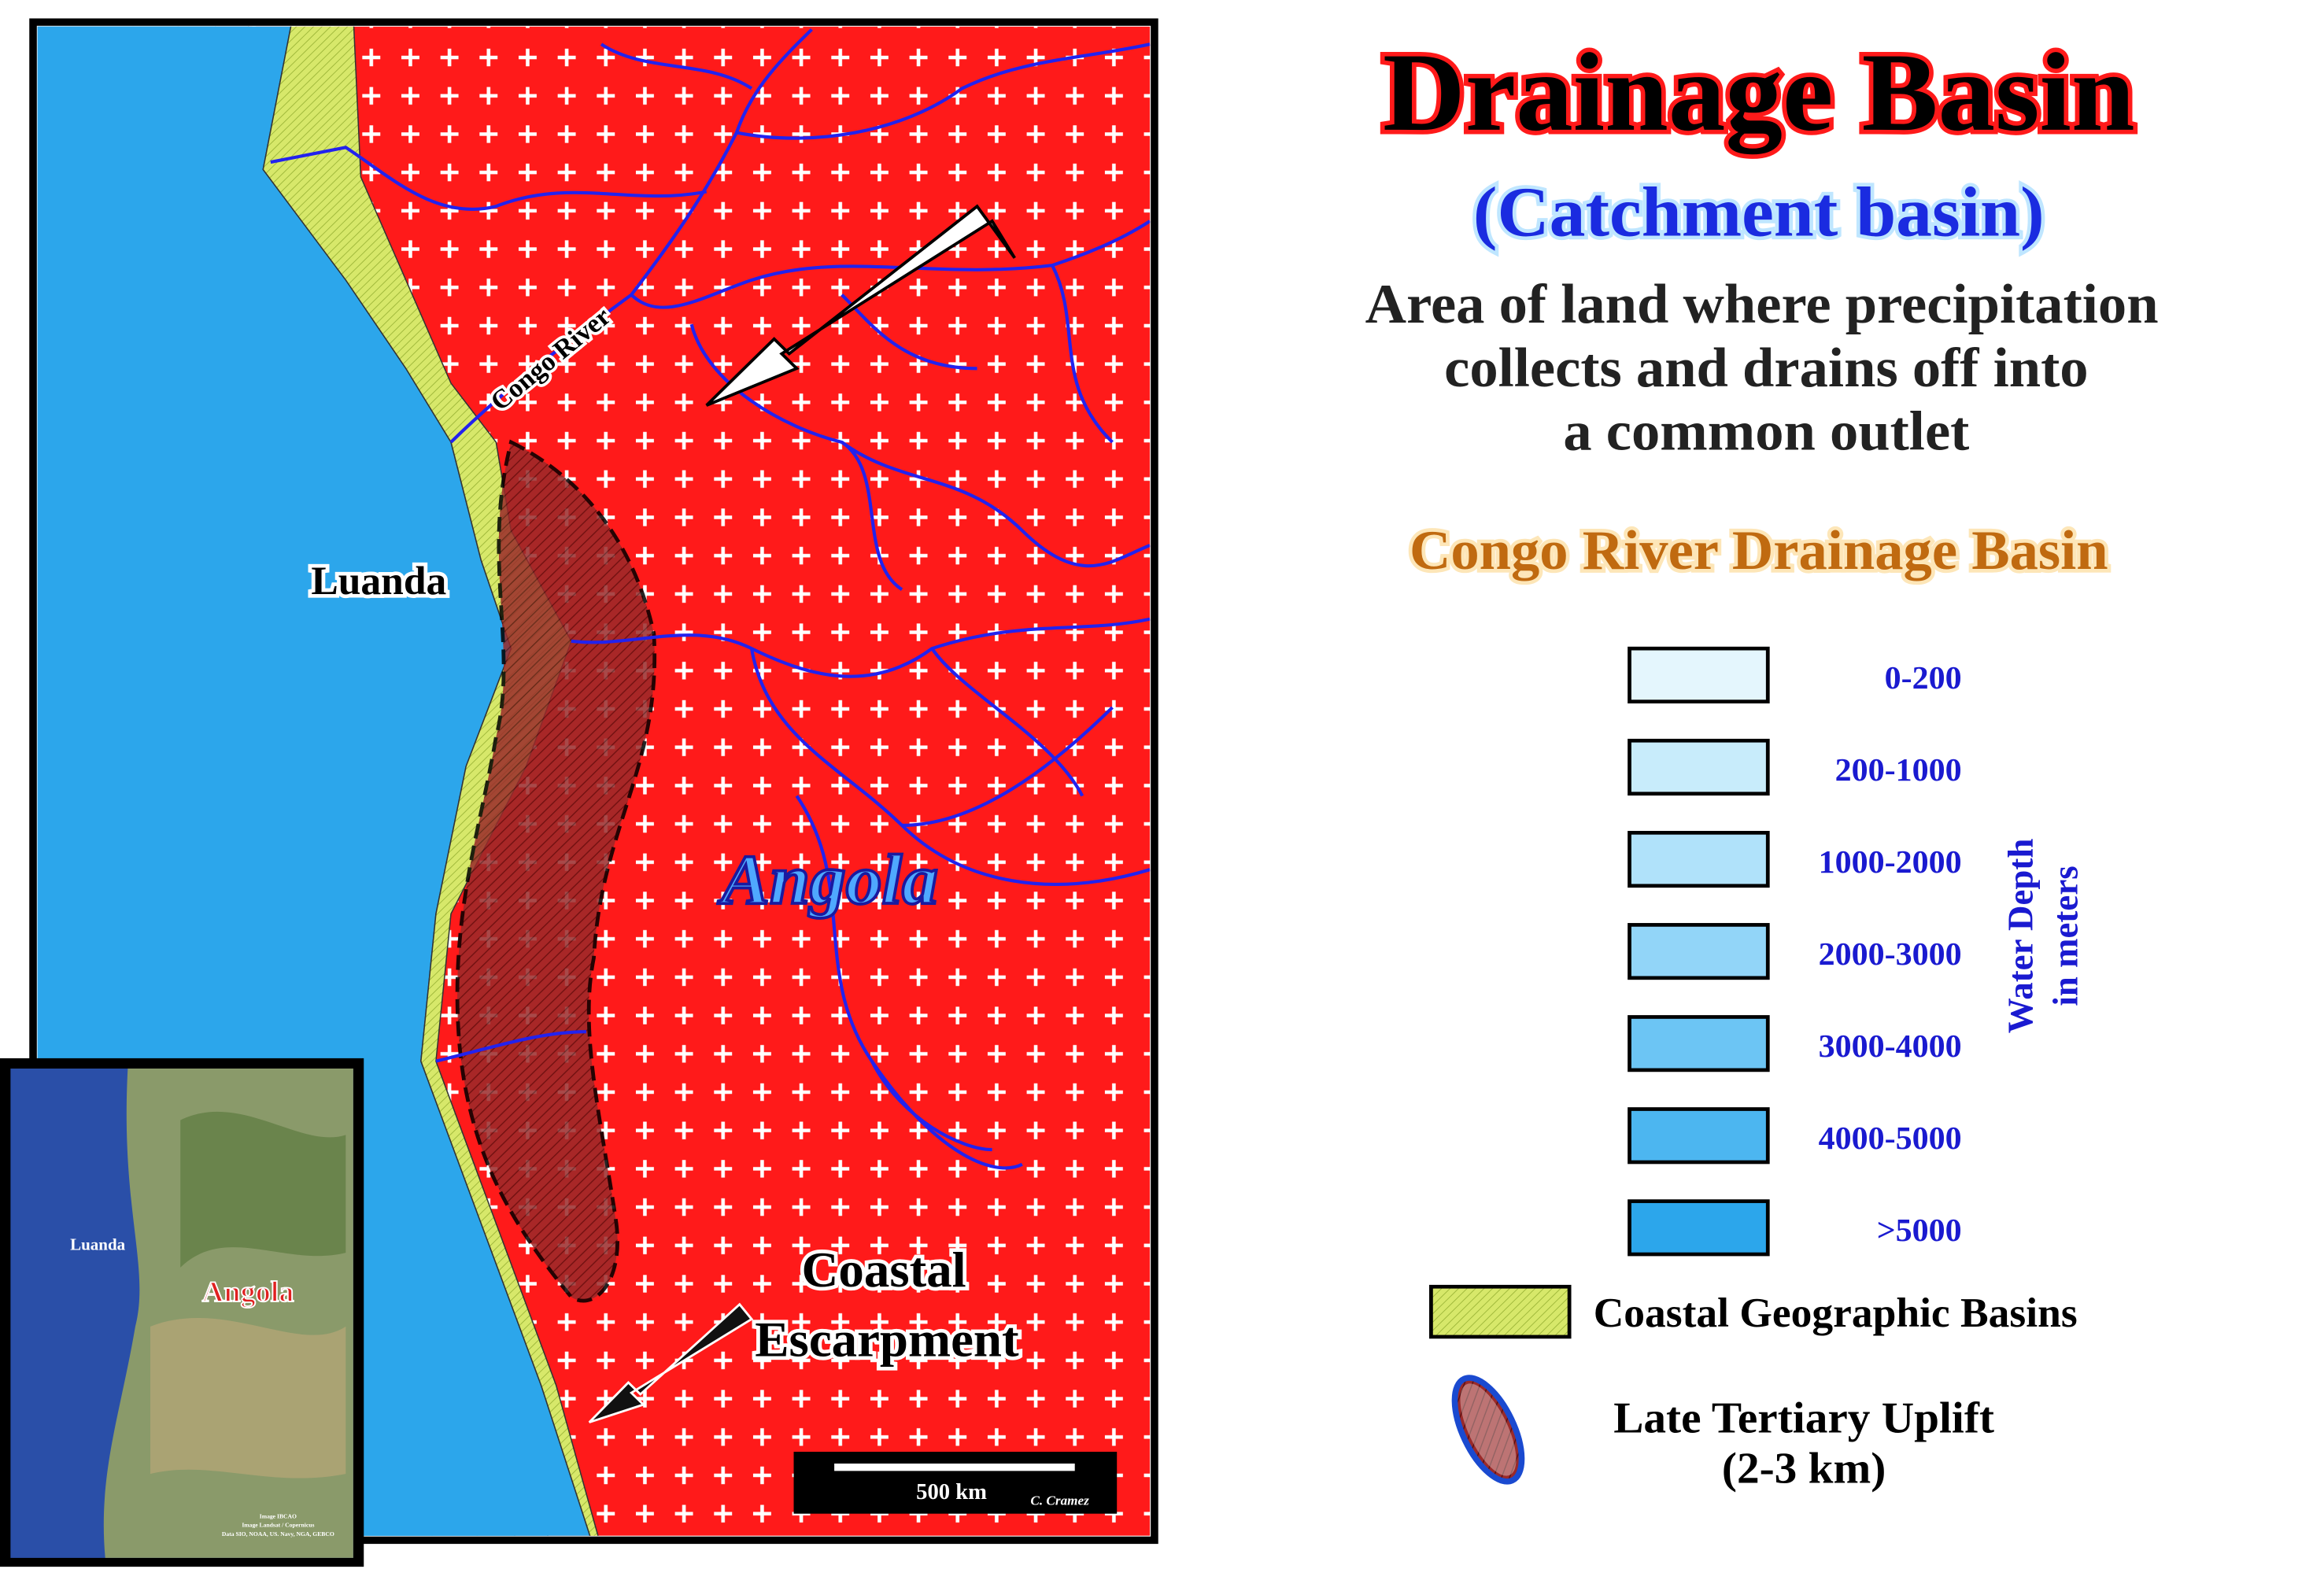 The height and width of the screenshot is (1580, 2324). I want to click on depth-label: 2000-3000, so click(1890, 954).